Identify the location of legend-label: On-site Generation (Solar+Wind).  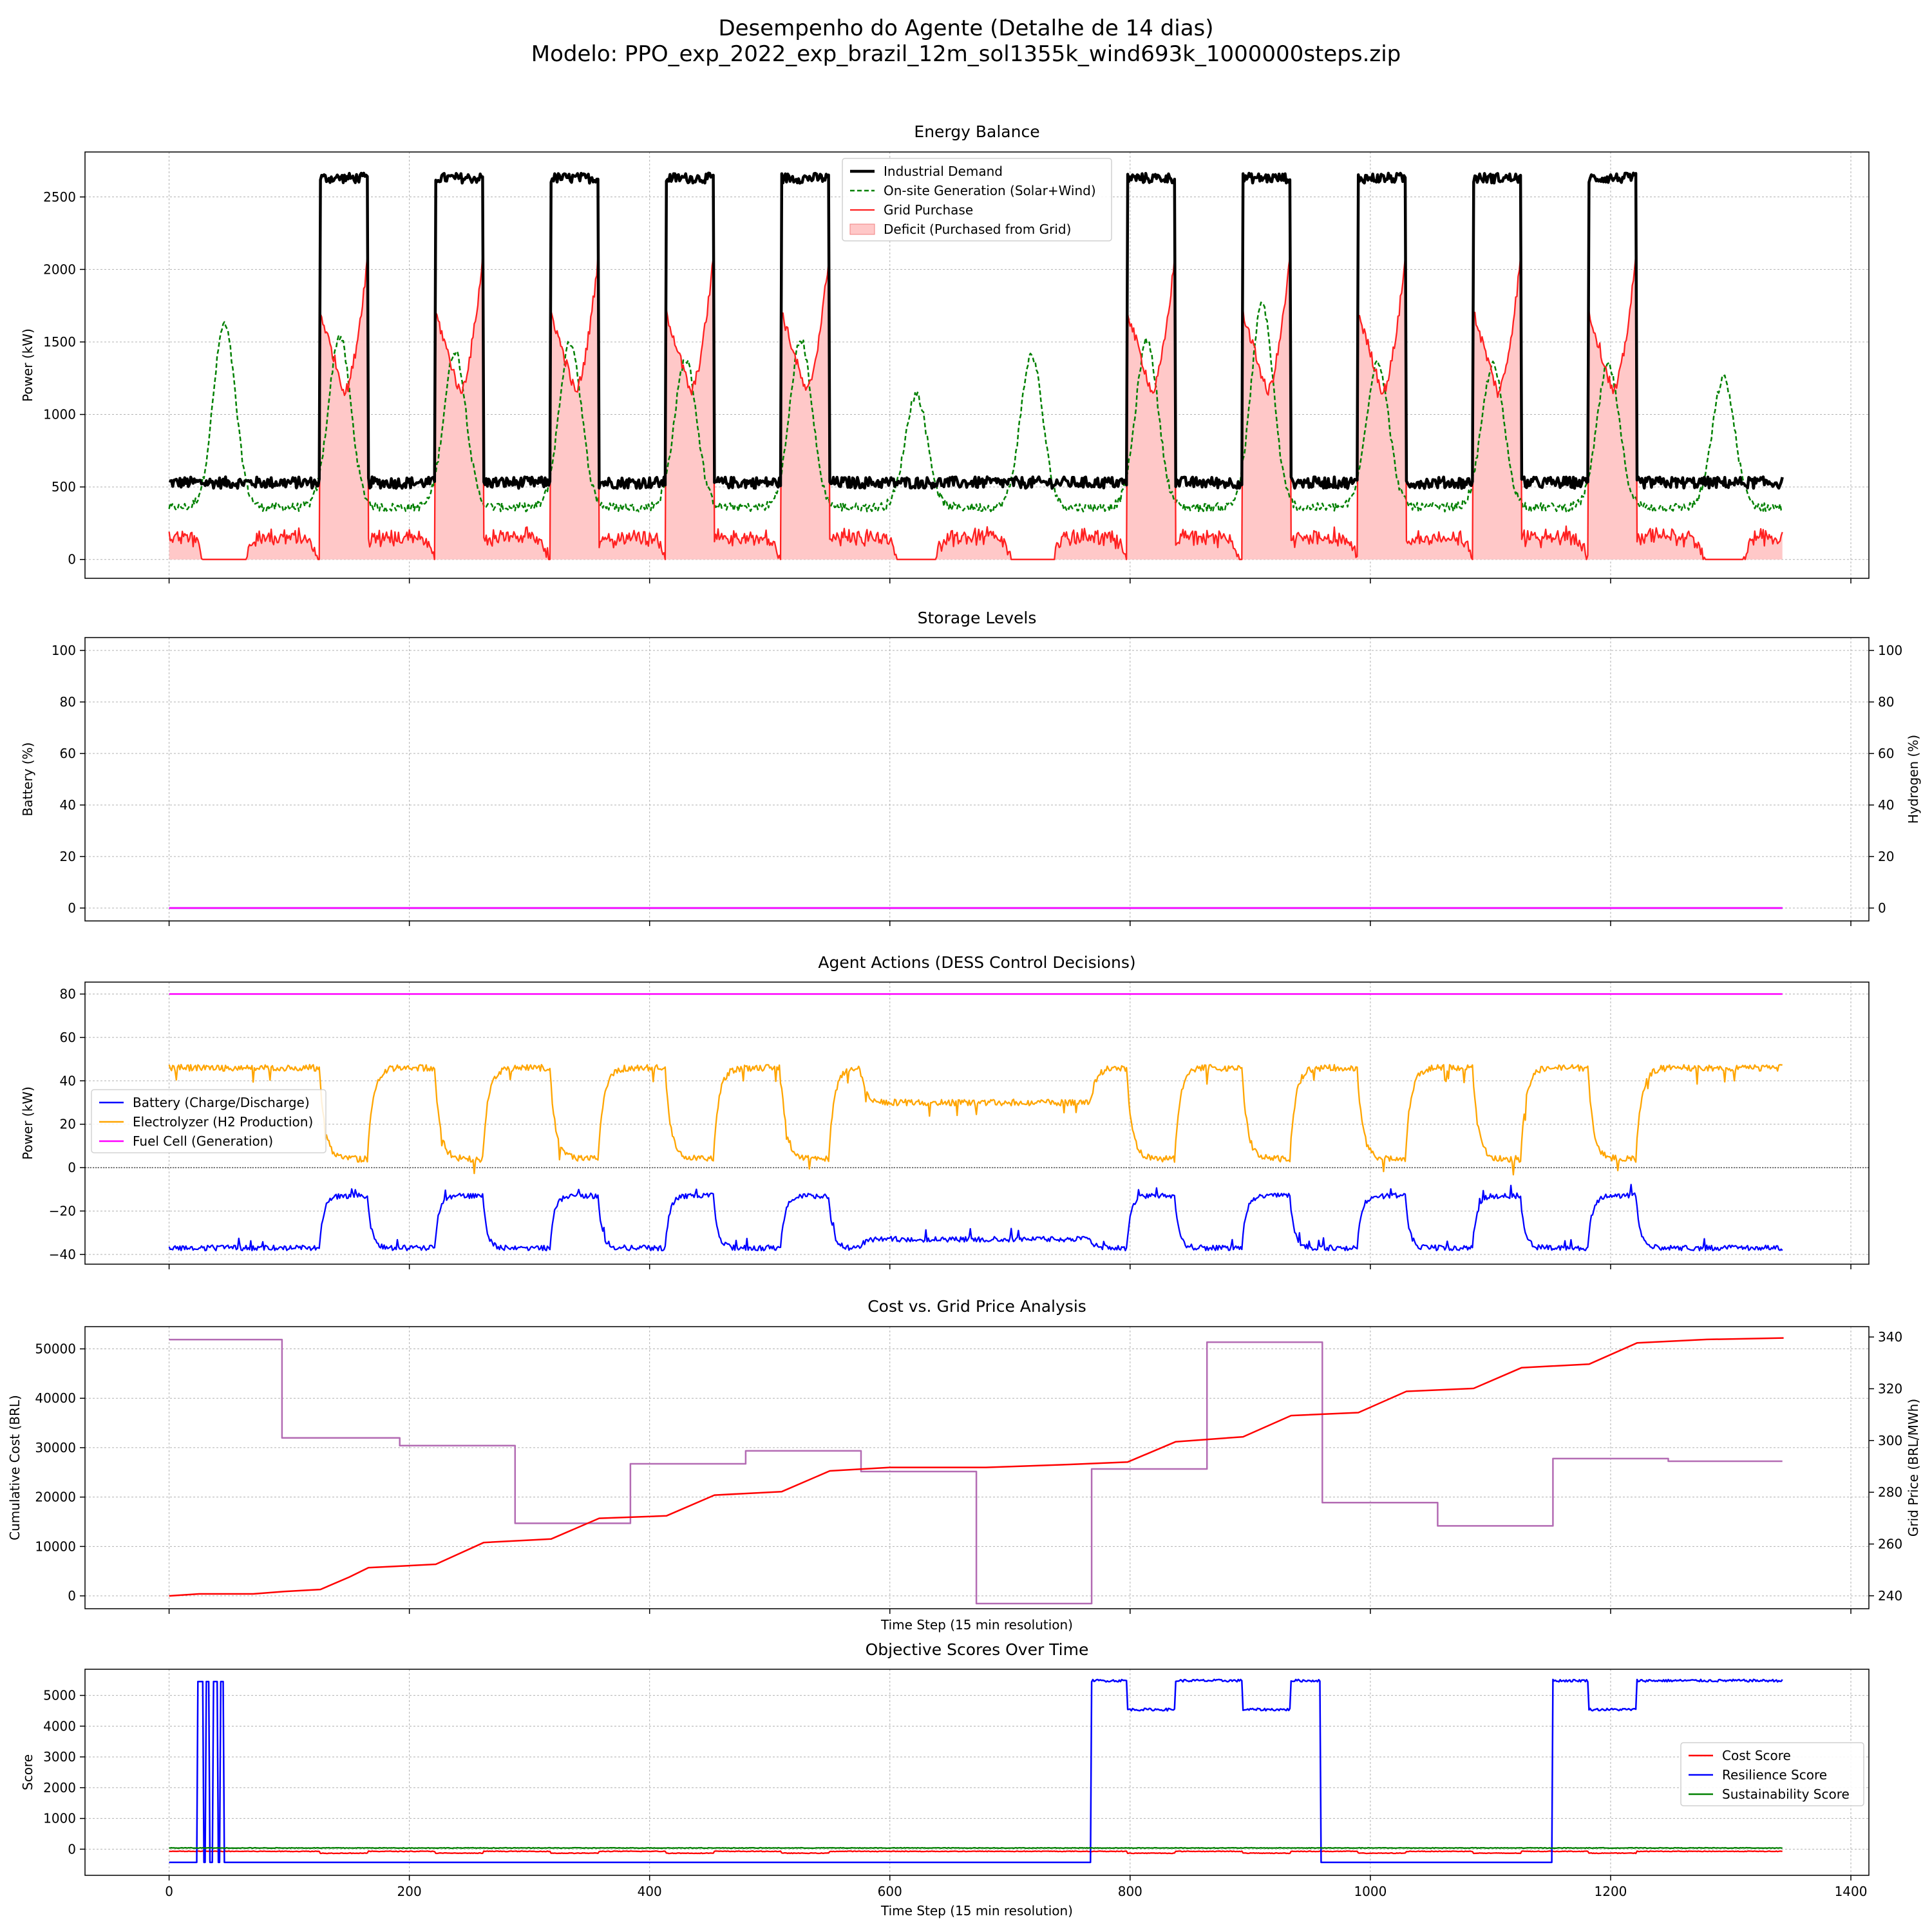
(990, 191).